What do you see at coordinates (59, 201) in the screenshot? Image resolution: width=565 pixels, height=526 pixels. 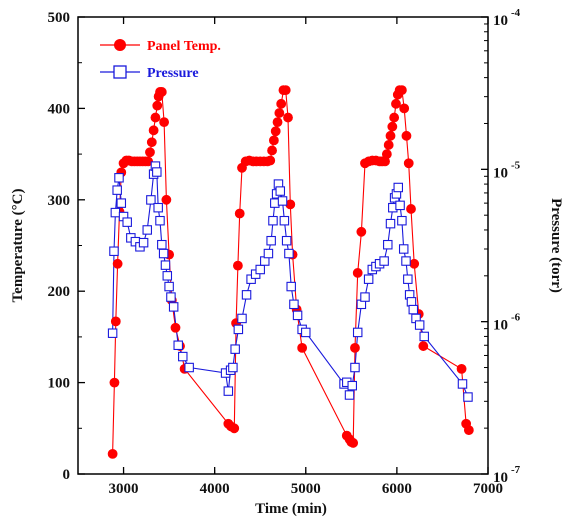 I see `y-left-tick-label: 300` at bounding box center [59, 201].